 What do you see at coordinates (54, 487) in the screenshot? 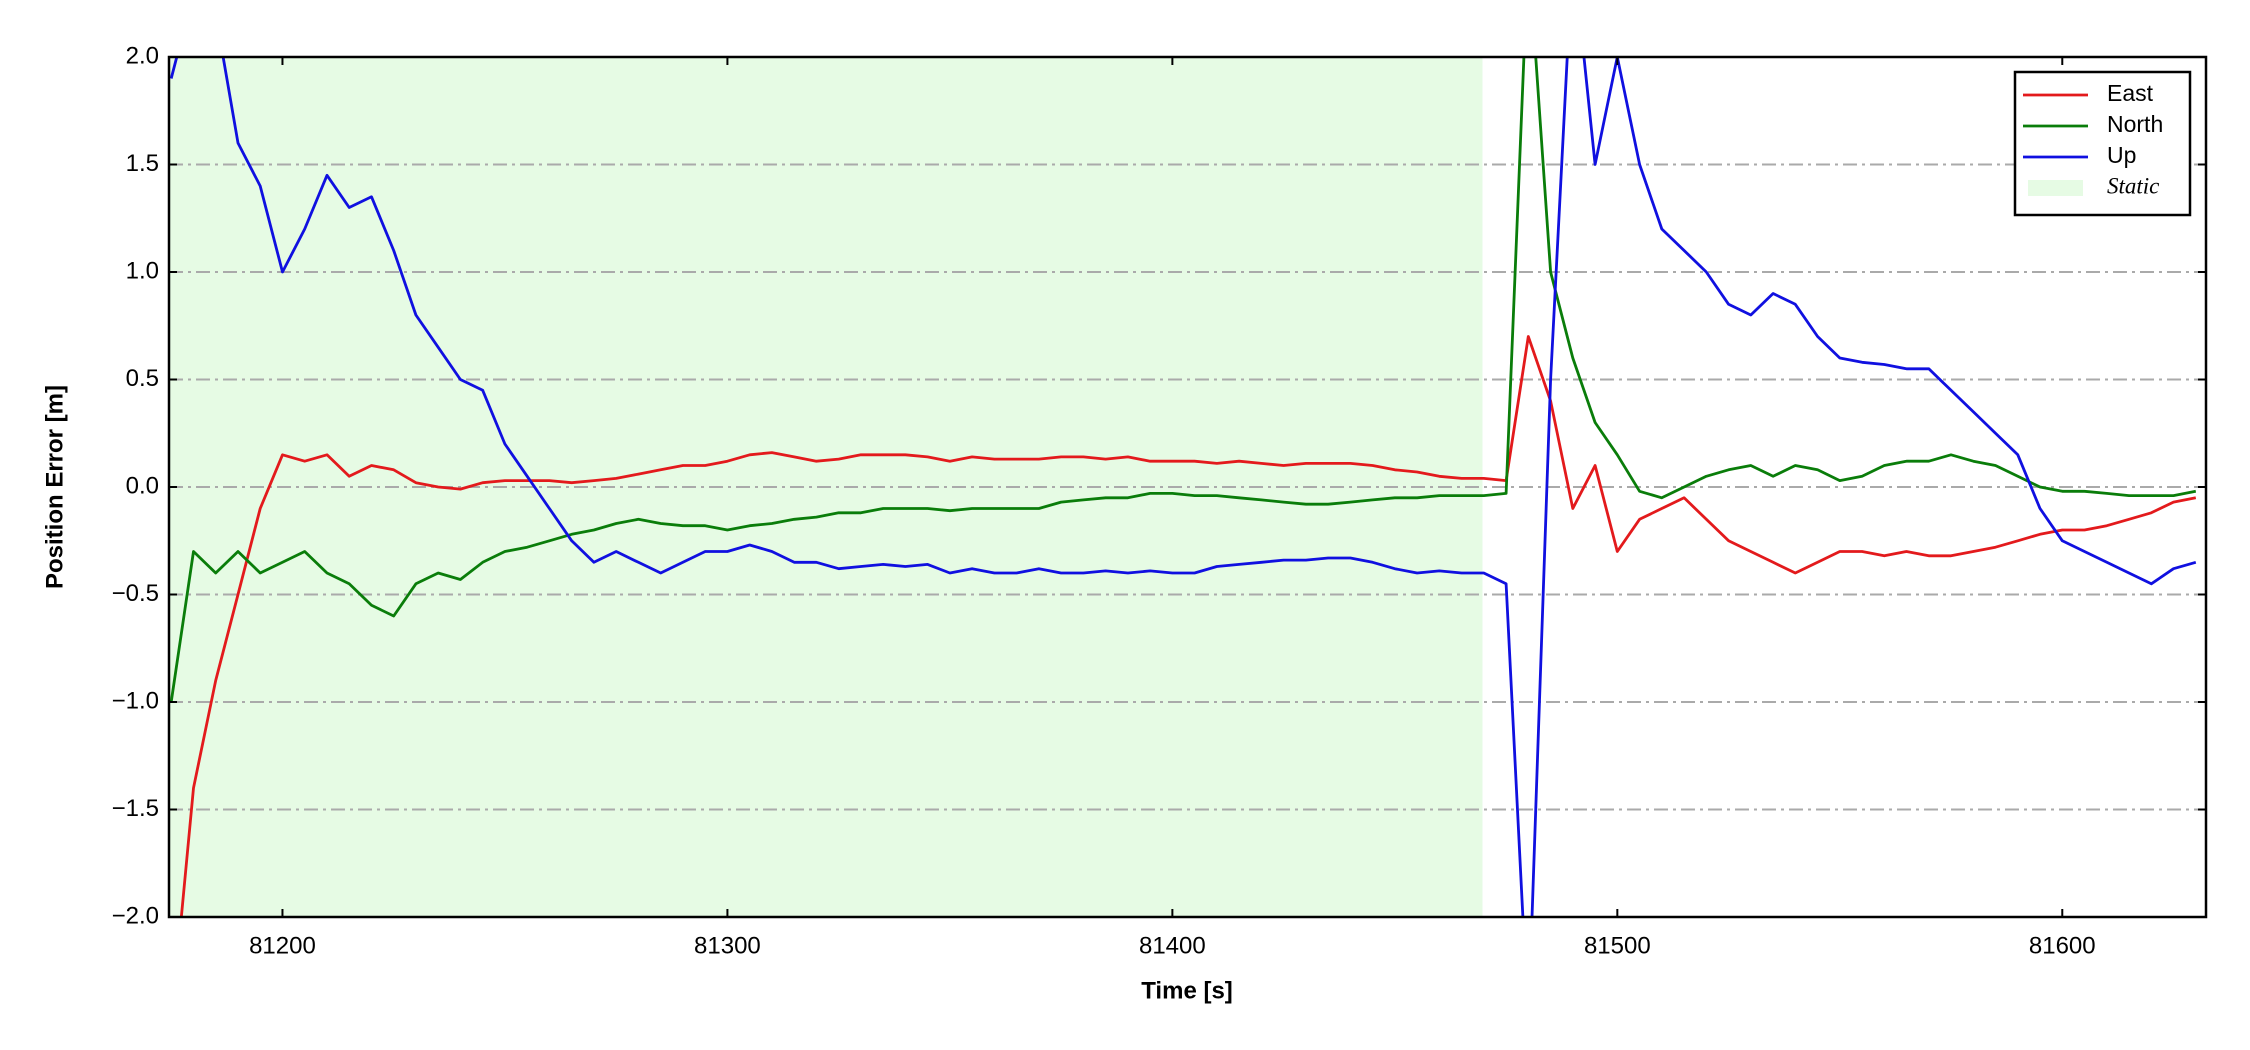
I see `y-axis-label: Position Error [m]` at bounding box center [54, 487].